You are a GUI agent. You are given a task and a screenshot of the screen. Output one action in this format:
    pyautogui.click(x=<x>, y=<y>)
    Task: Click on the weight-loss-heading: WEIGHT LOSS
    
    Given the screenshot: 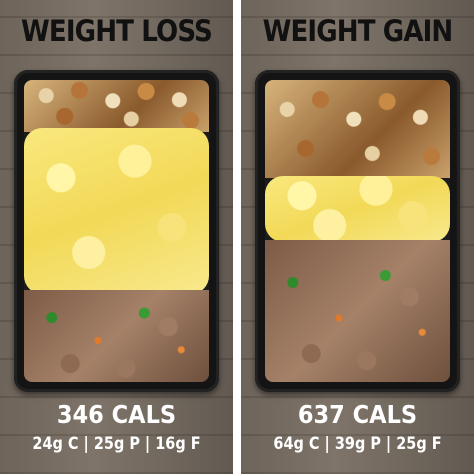 What is the action you would take?
    pyautogui.click(x=117, y=31)
    